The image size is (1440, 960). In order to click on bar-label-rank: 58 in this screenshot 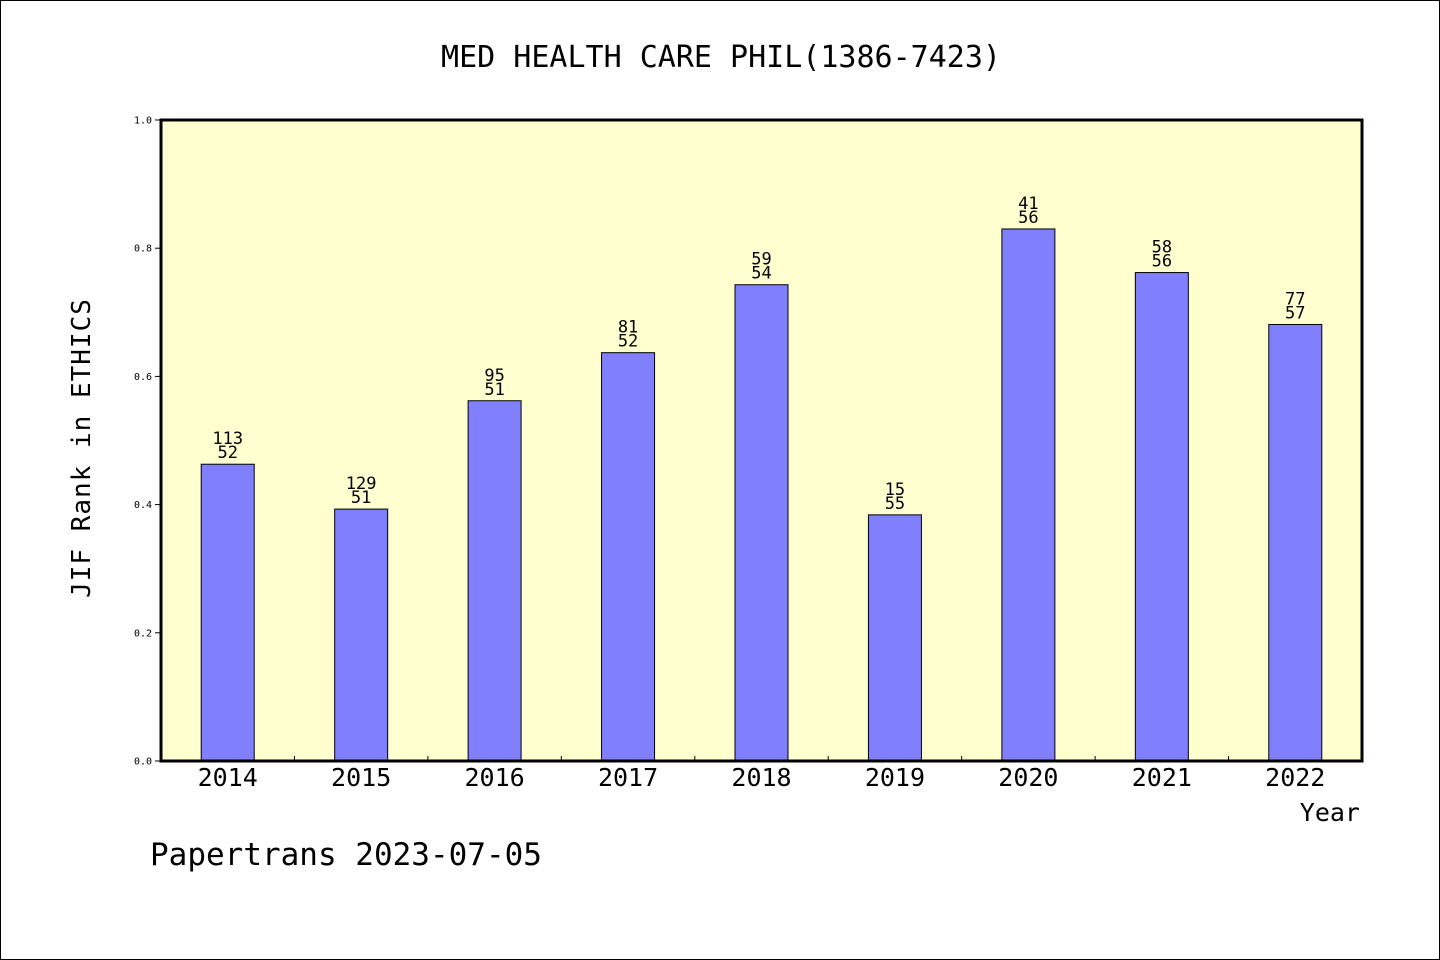, I will do `click(1162, 248)`.